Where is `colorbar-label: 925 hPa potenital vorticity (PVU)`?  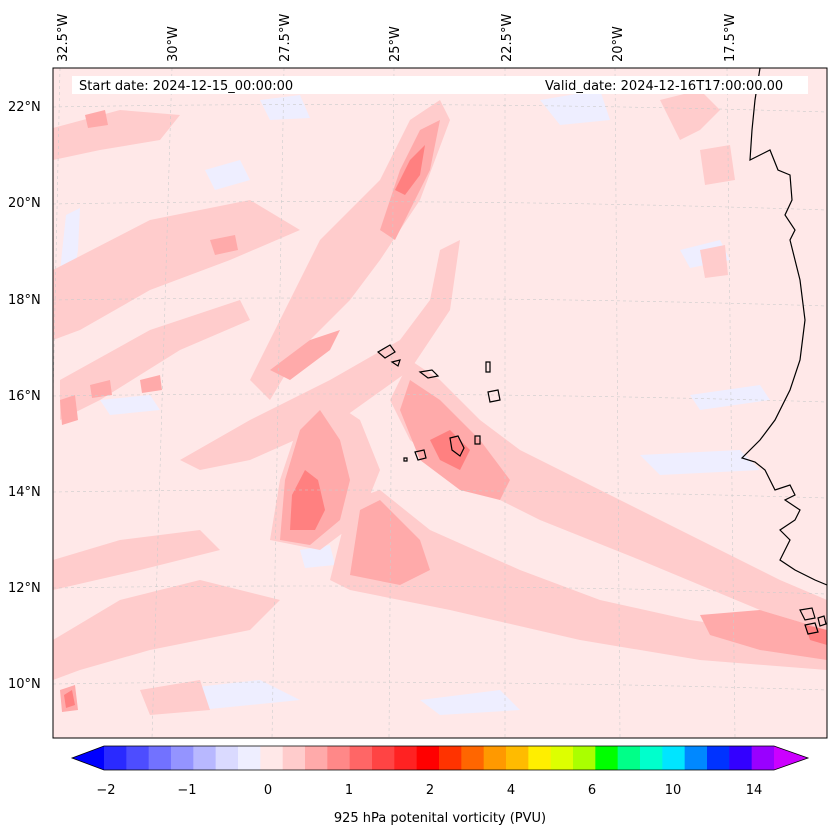 colorbar-label: 925 hPa potenital vorticity (PVU) is located at coordinates (440, 818).